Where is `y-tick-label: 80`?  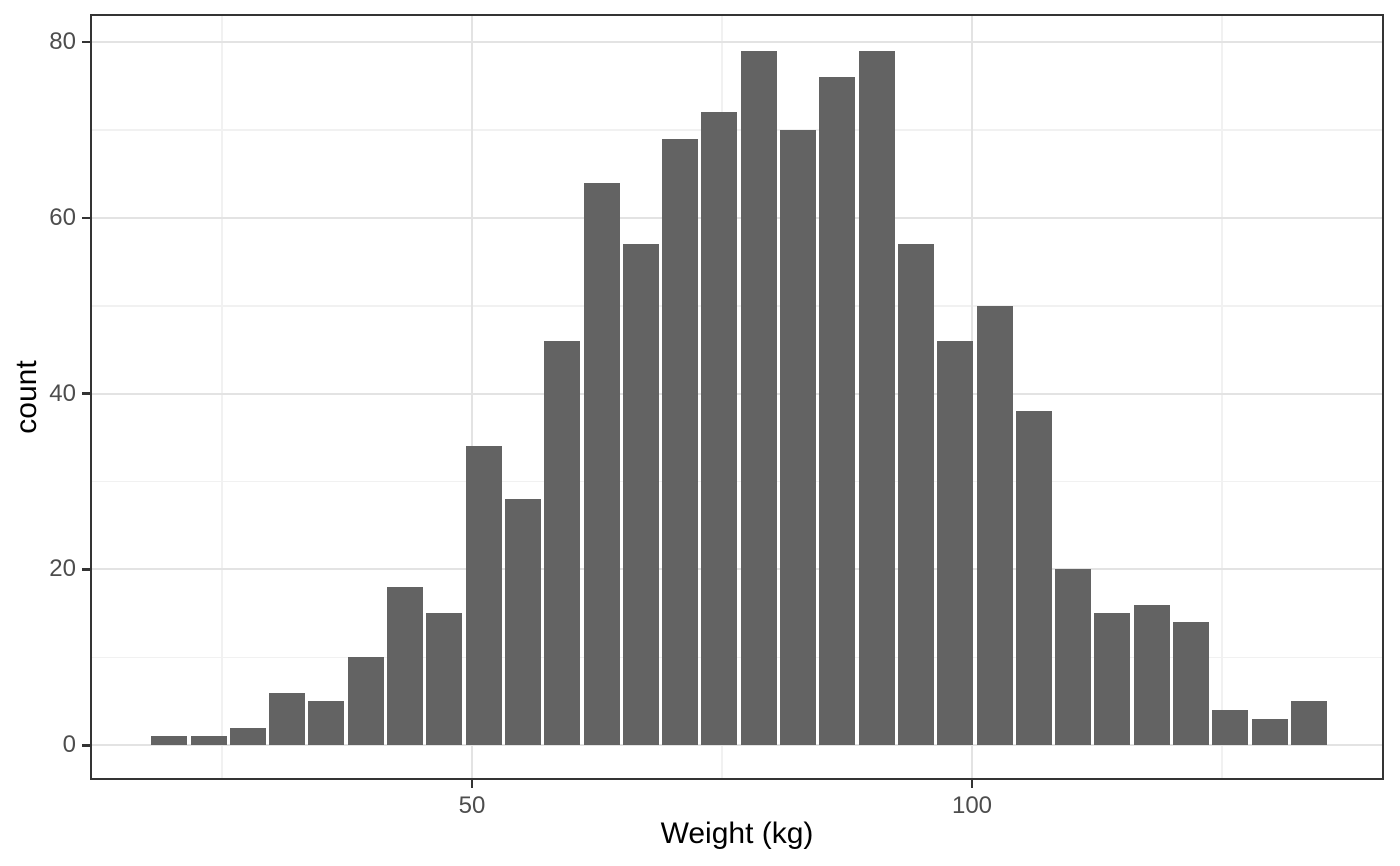 y-tick-label: 80 is located at coordinates (62, 42).